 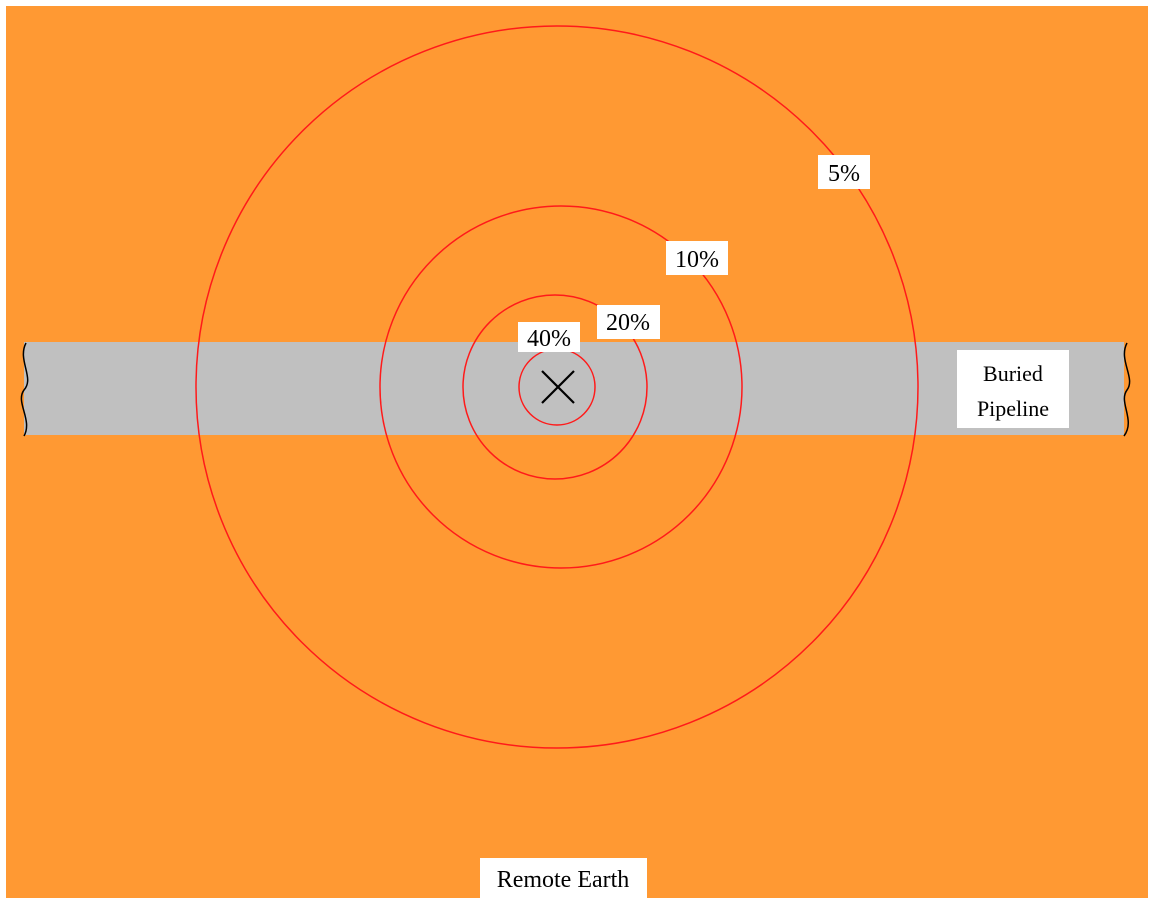 I want to click on contour-20-percent, so click(x=555, y=387).